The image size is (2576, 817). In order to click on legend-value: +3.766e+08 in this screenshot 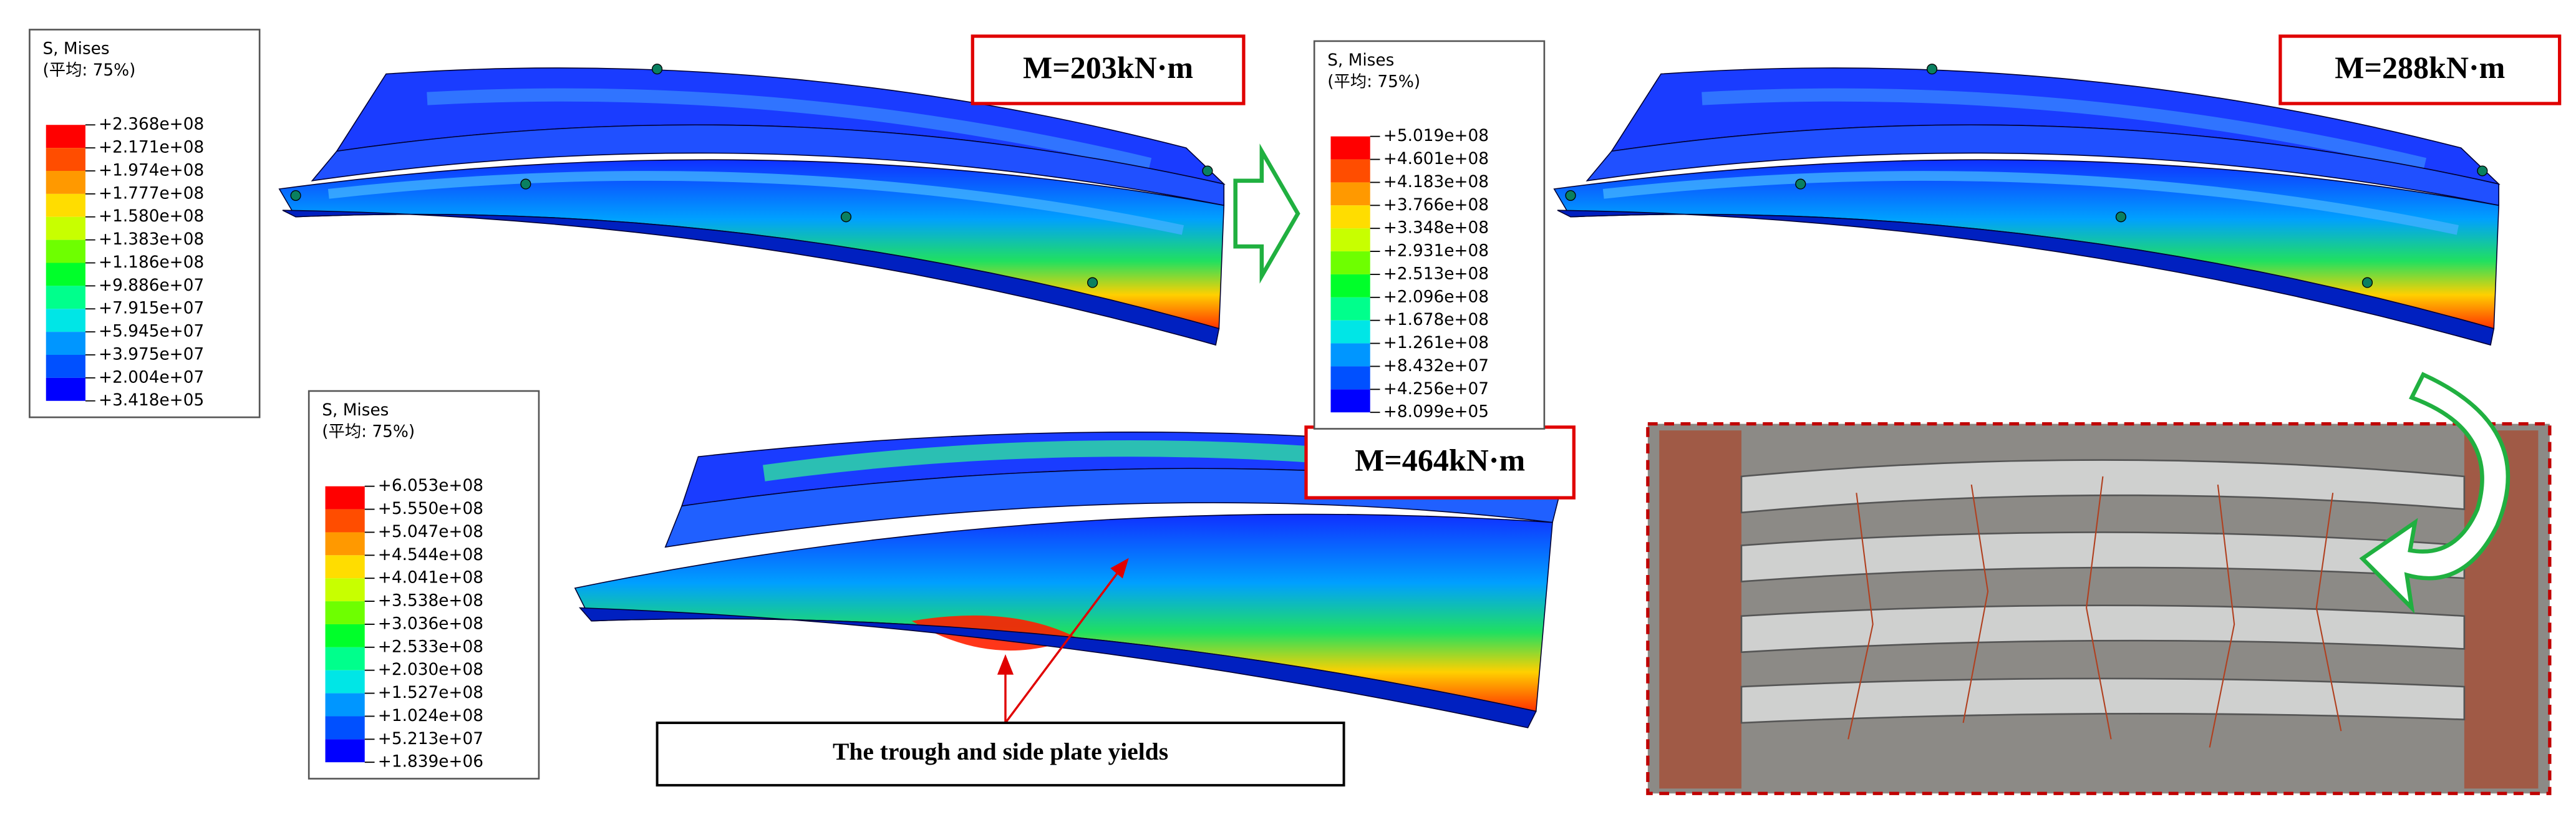, I will do `click(1436, 205)`.